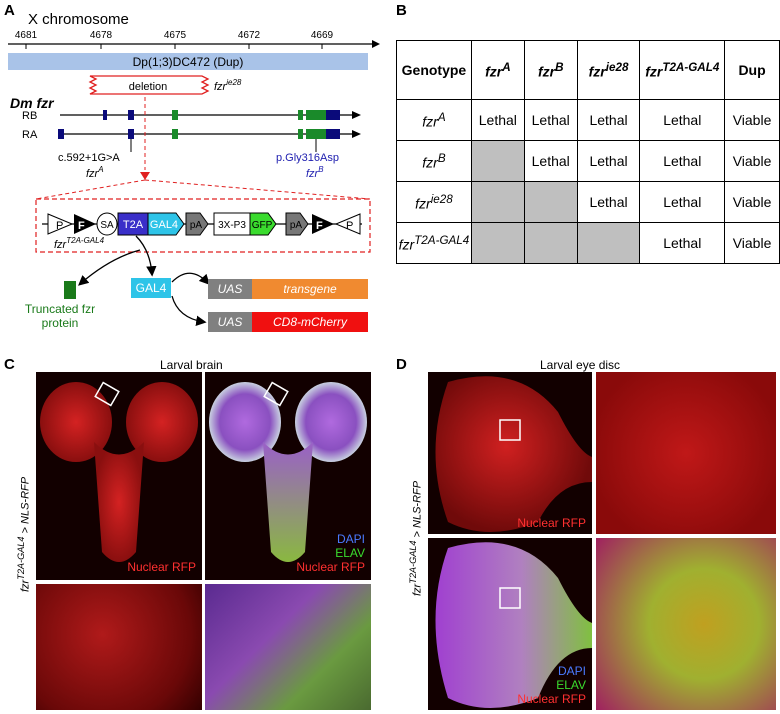 The height and width of the screenshot is (714, 780). What do you see at coordinates (24, 534) in the screenshot?
I see `panel-c-genotype: fzrT2A-GAL4 > NLS-RFP` at bounding box center [24, 534].